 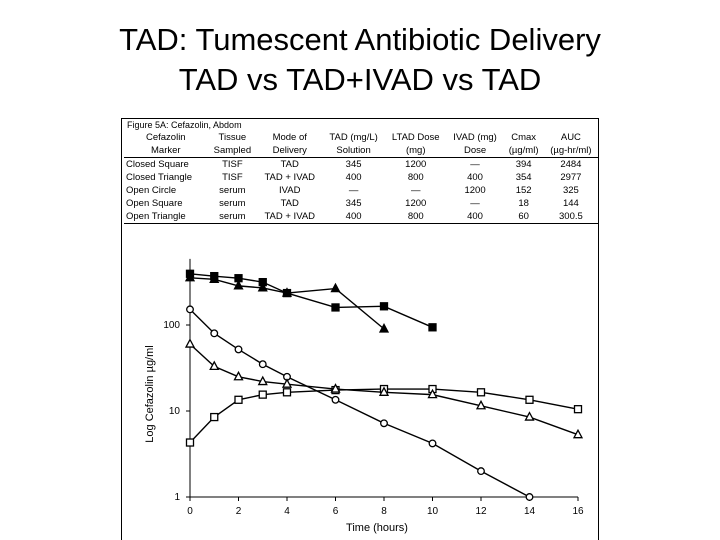 I want to click on x-tick-label: 10, so click(x=433, y=511).